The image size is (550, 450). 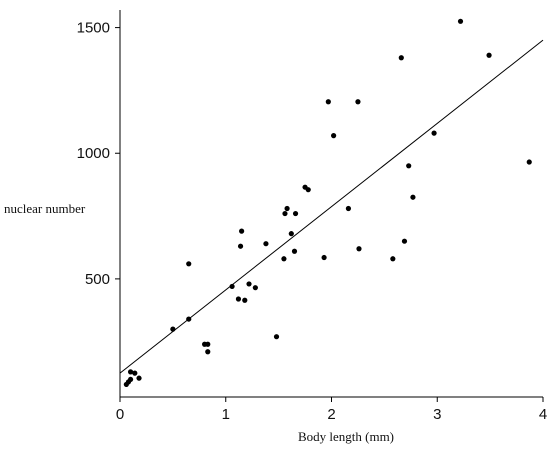 I want to click on x-axis-ticks: 0 1 2 3 4, so click(x=331, y=410).